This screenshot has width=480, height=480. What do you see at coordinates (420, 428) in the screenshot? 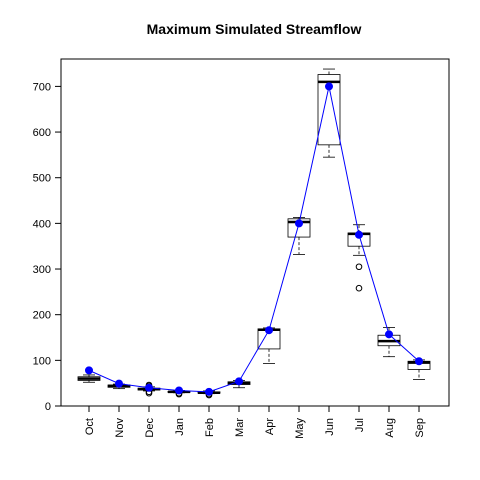
I see `x-tick-label: Sep` at bounding box center [420, 428].